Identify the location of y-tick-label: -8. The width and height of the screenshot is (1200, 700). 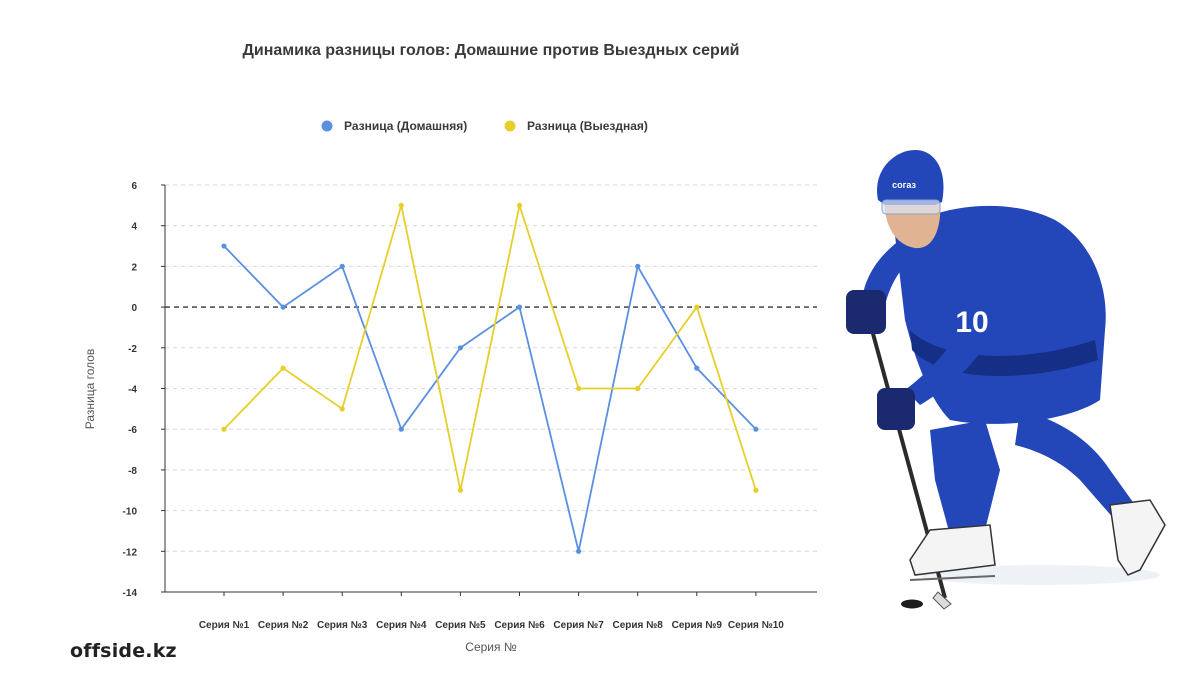
(132, 471).